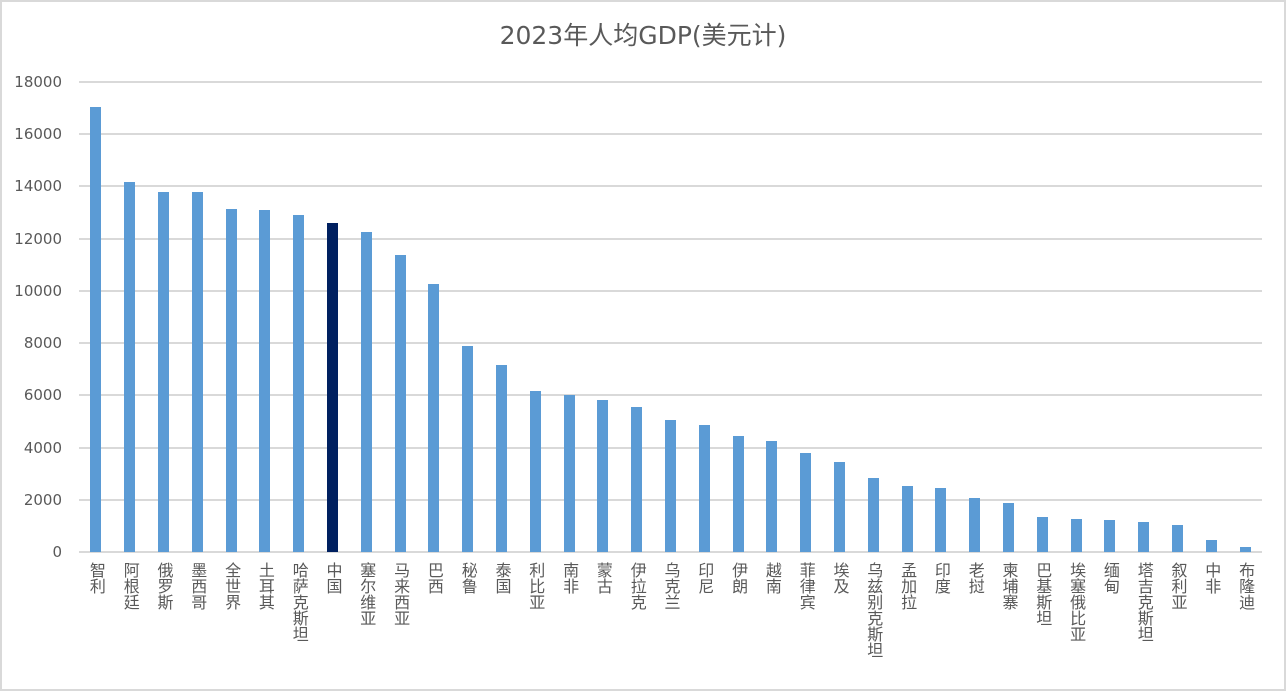 The width and height of the screenshot is (1286, 691). What do you see at coordinates (38, 82) in the screenshot?
I see `y-tick-label: 18000` at bounding box center [38, 82].